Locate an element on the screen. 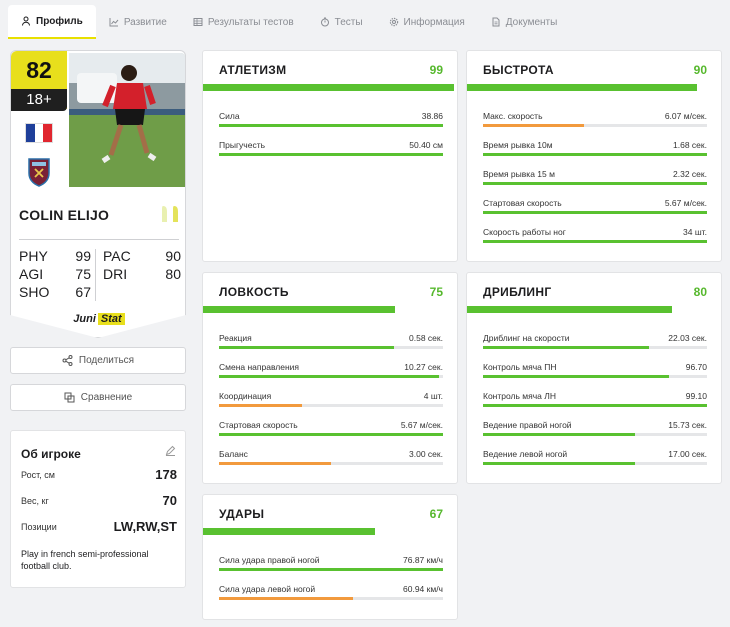 The height and width of the screenshot is (627, 730). panel-score: 75 is located at coordinates (436, 292).